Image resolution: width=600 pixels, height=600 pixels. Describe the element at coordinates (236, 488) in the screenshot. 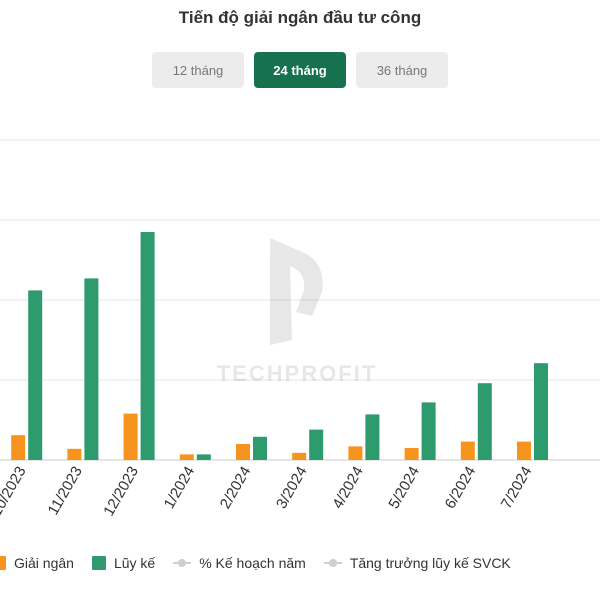

I see `x-tick-label: 2/2024` at that location.